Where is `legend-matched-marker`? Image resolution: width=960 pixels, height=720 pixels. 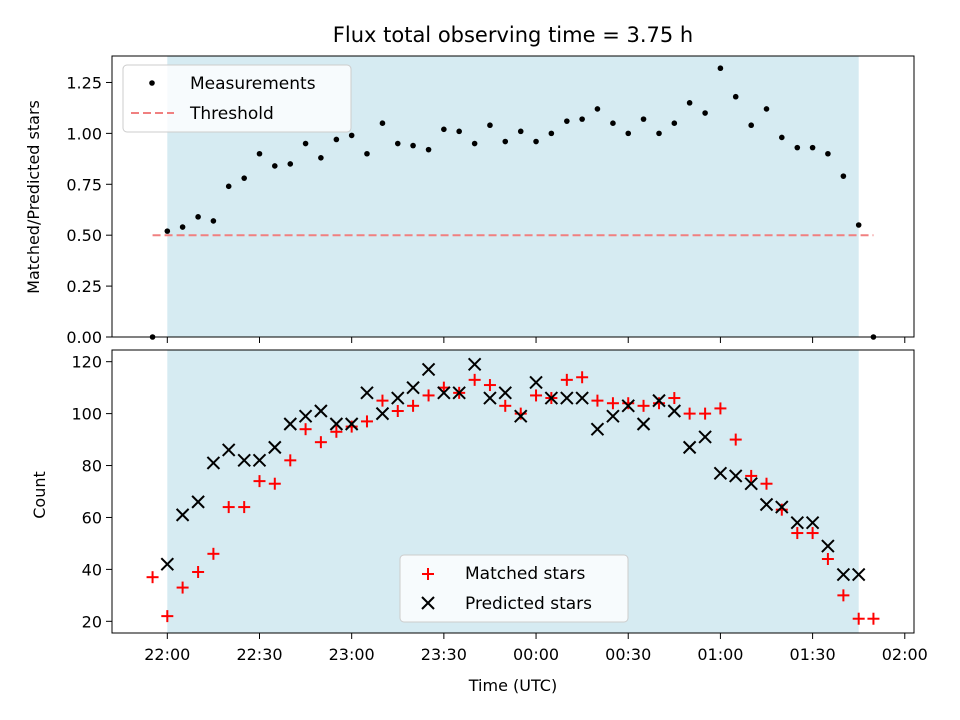 legend-matched-marker is located at coordinates (428, 574).